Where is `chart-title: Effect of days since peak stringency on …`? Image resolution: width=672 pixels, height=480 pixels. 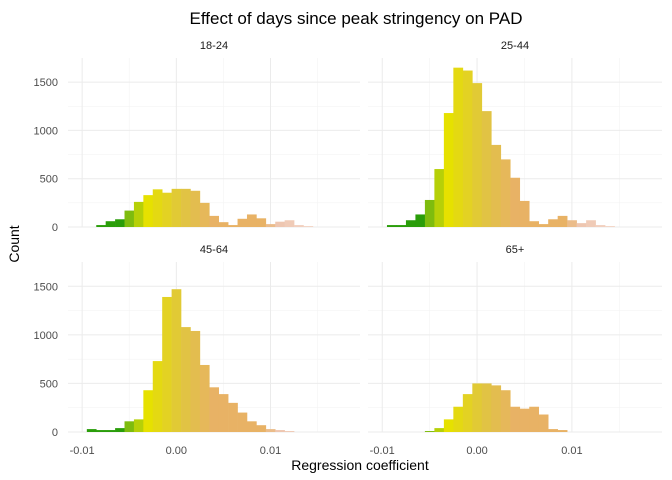 chart-title: Effect of days since peak stringency on … is located at coordinates (356, 18).